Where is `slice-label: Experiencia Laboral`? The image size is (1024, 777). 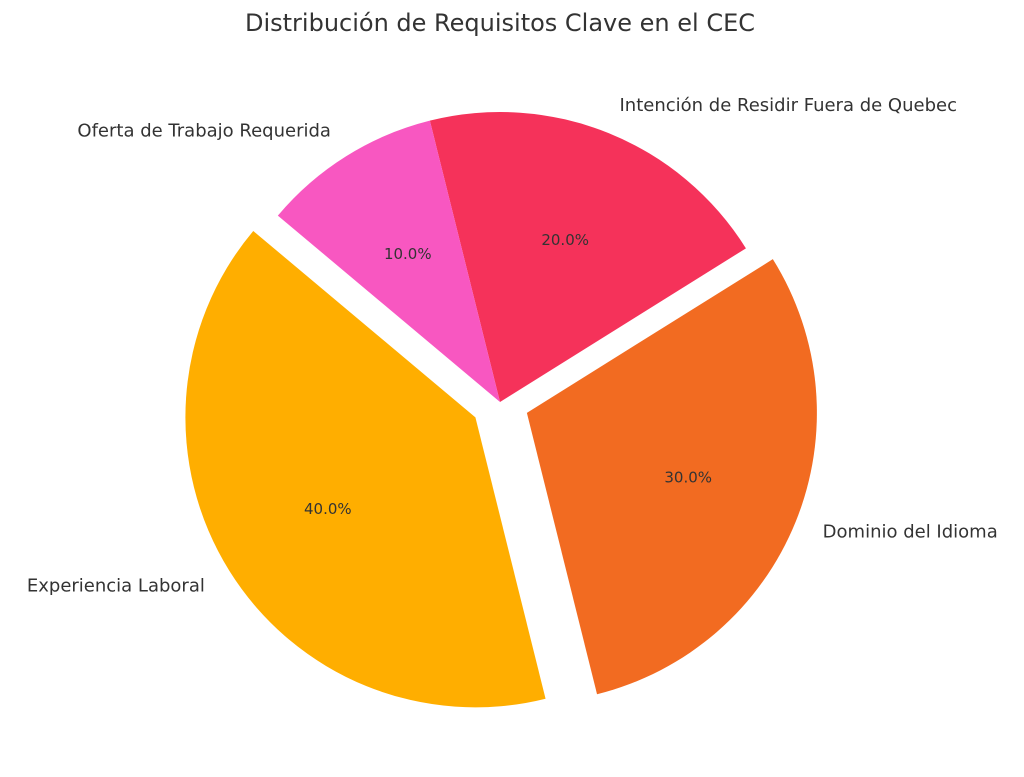 slice-label: Experiencia Laboral is located at coordinates (116, 585).